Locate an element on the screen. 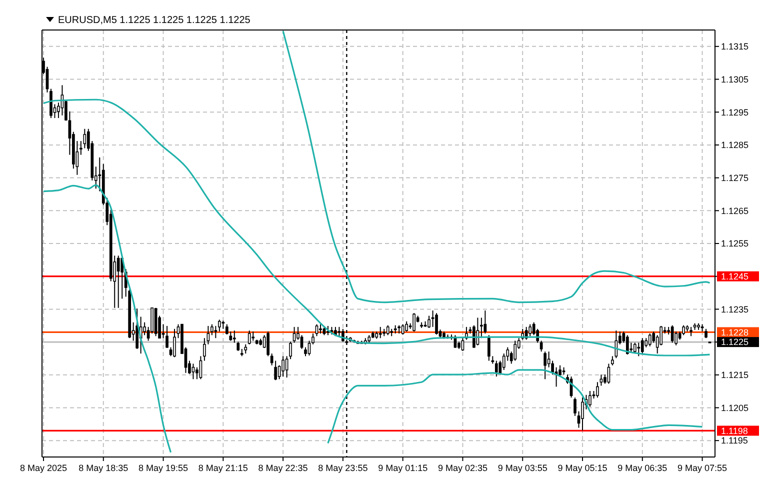 The image size is (781, 489). ref-line-label: 1.1225 is located at coordinates (735, 342).